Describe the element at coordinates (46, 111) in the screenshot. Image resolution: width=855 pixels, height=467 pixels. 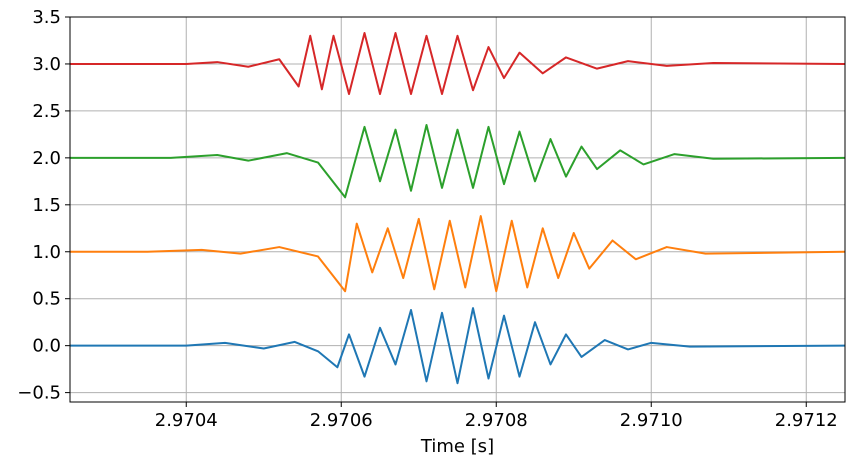
I see `y-tick-label: 2.5` at that location.